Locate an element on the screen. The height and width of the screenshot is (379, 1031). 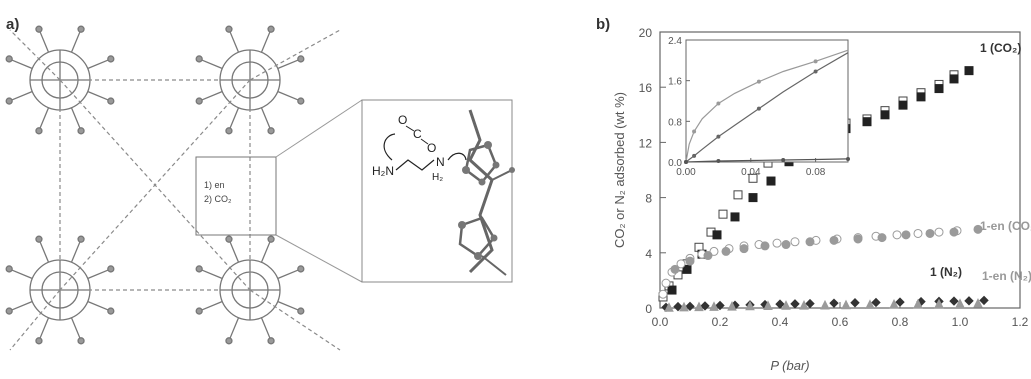
annotation-1-n2: 1 (N₂) is located at coordinates (946, 272).